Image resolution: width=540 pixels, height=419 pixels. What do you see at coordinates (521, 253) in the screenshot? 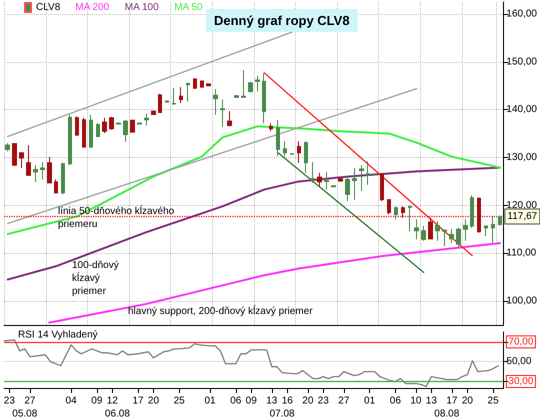
I see `y-tick-label: 110,00` at bounding box center [521, 253].